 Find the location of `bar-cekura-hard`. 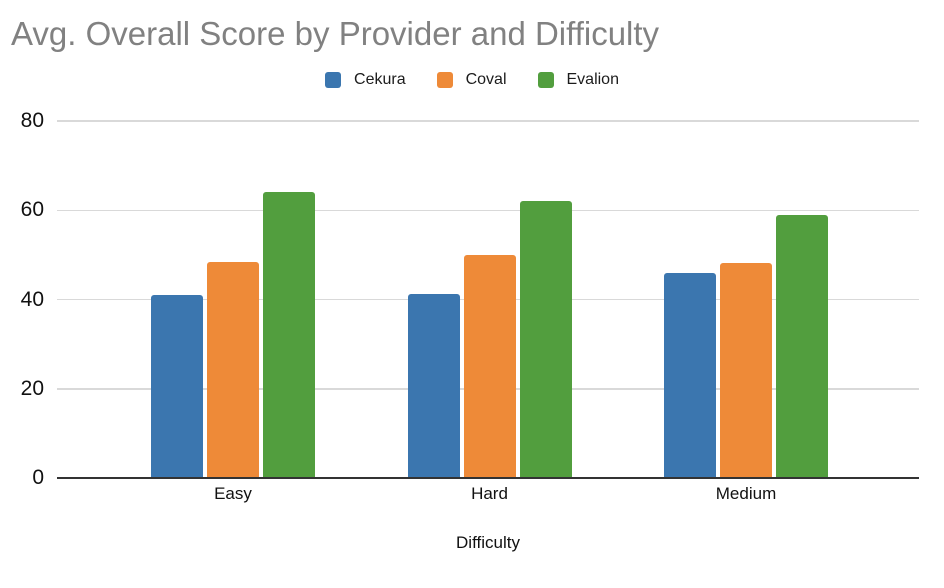

bar-cekura-hard is located at coordinates (433, 386).